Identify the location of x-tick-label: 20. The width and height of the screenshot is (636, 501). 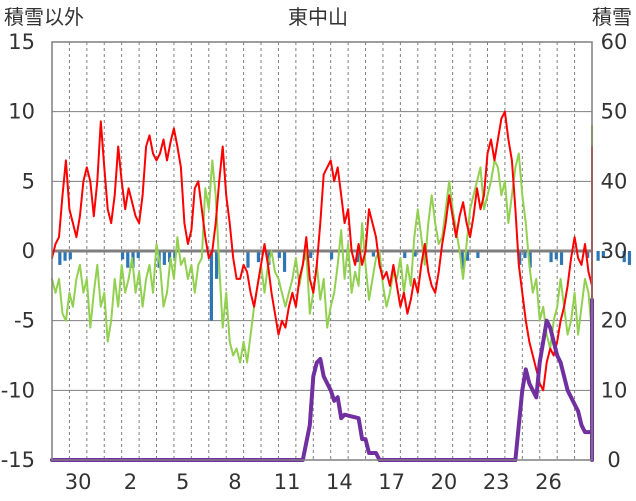
(444, 482).